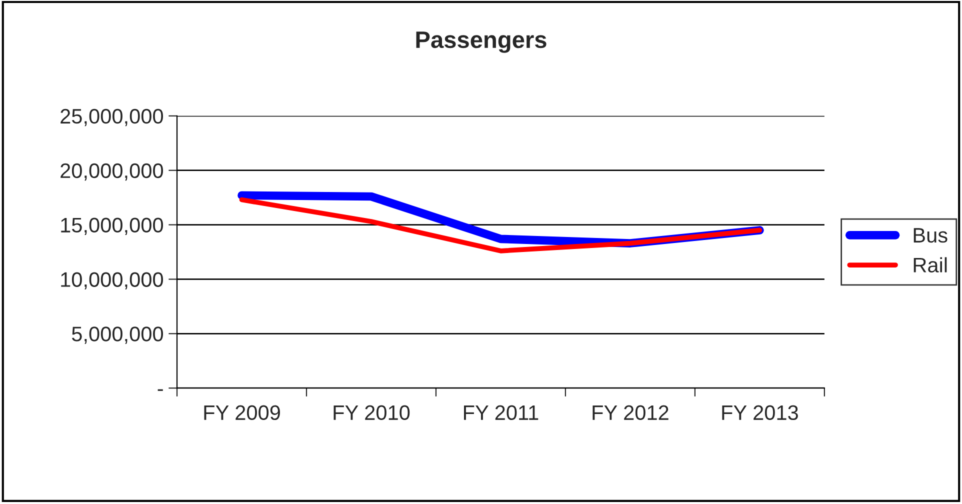 The image size is (962, 504). I want to click on x-tick-label: FY 2009, so click(242, 412).